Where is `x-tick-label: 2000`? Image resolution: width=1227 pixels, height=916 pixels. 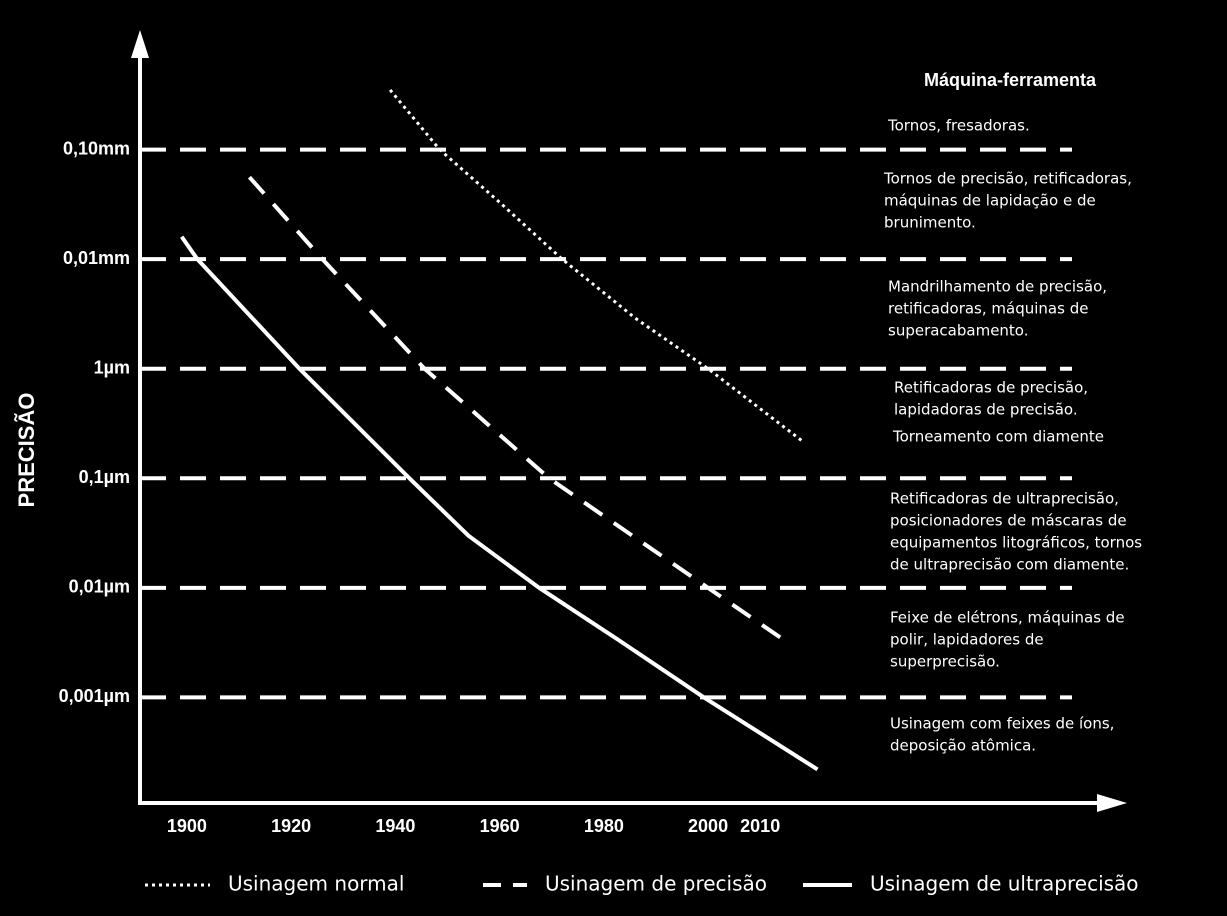 x-tick-label: 2000 is located at coordinates (708, 826).